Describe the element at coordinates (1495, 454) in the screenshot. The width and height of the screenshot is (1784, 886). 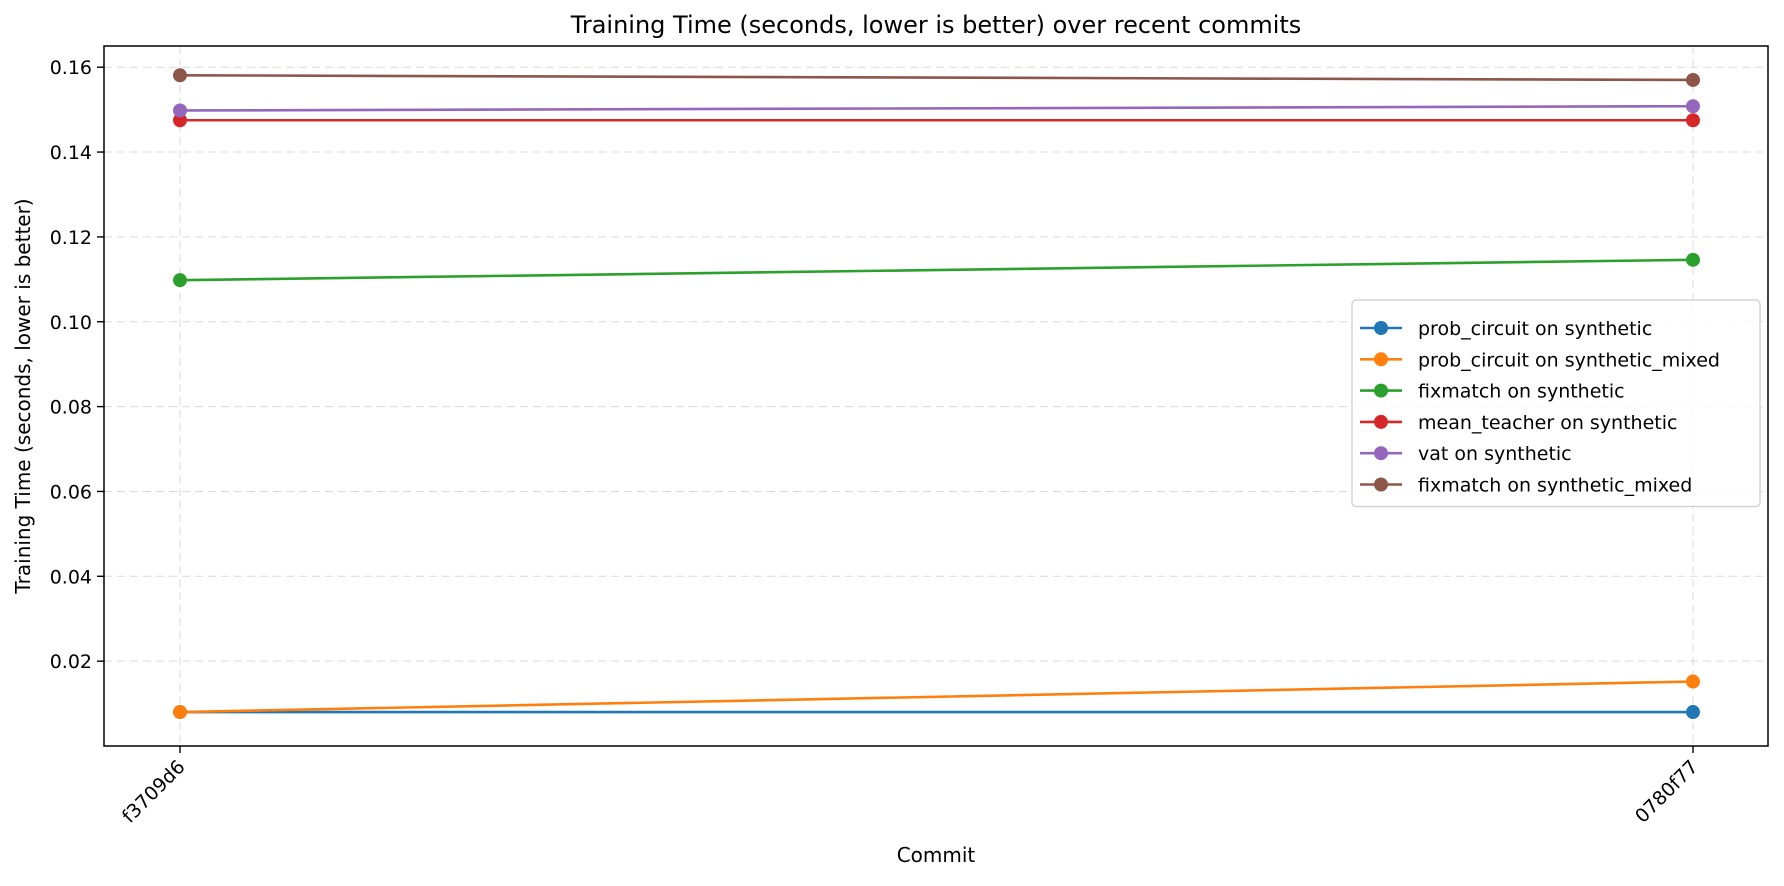
I see `legend-label: vat on synthetic` at that location.